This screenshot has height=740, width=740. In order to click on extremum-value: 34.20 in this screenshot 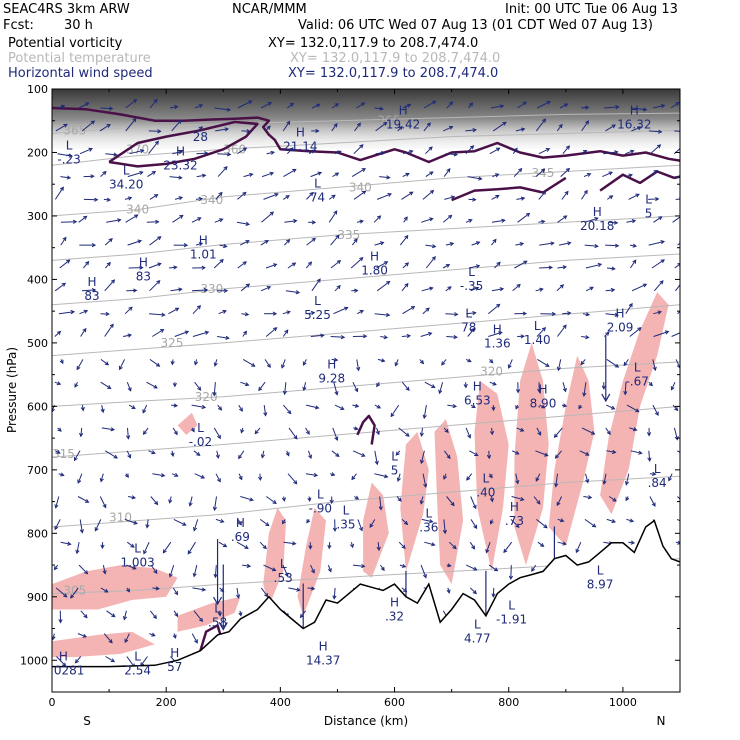, I will do `click(126, 185)`.